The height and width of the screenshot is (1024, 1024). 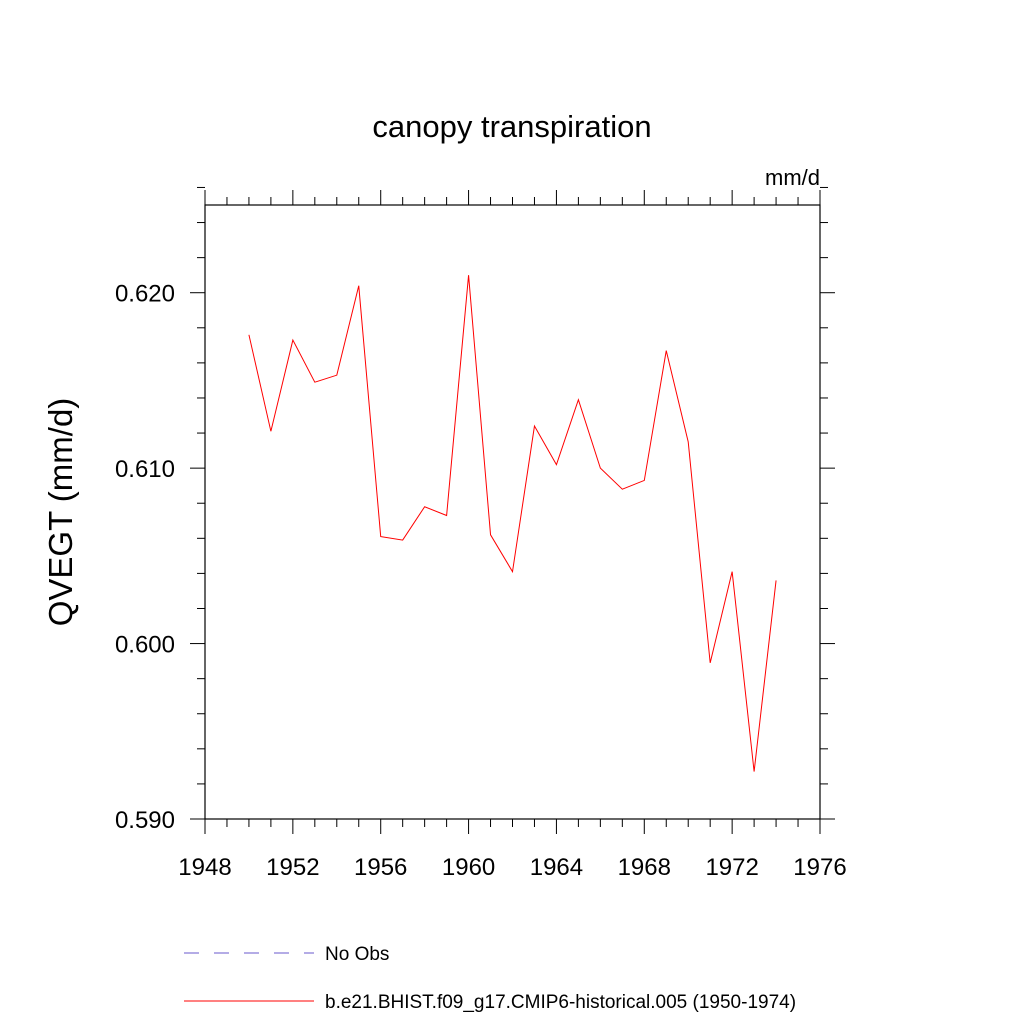 I want to click on x-tick-label: 1976, so click(x=819, y=867).